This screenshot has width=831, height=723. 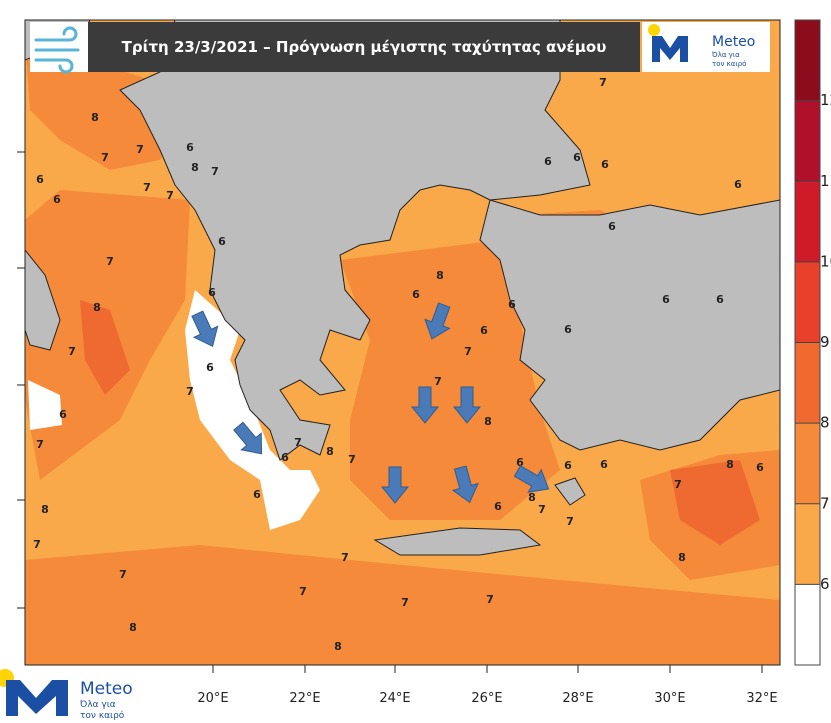 What do you see at coordinates (669, 698) in the screenshot?
I see `x-tick-label: 30°E` at bounding box center [669, 698].